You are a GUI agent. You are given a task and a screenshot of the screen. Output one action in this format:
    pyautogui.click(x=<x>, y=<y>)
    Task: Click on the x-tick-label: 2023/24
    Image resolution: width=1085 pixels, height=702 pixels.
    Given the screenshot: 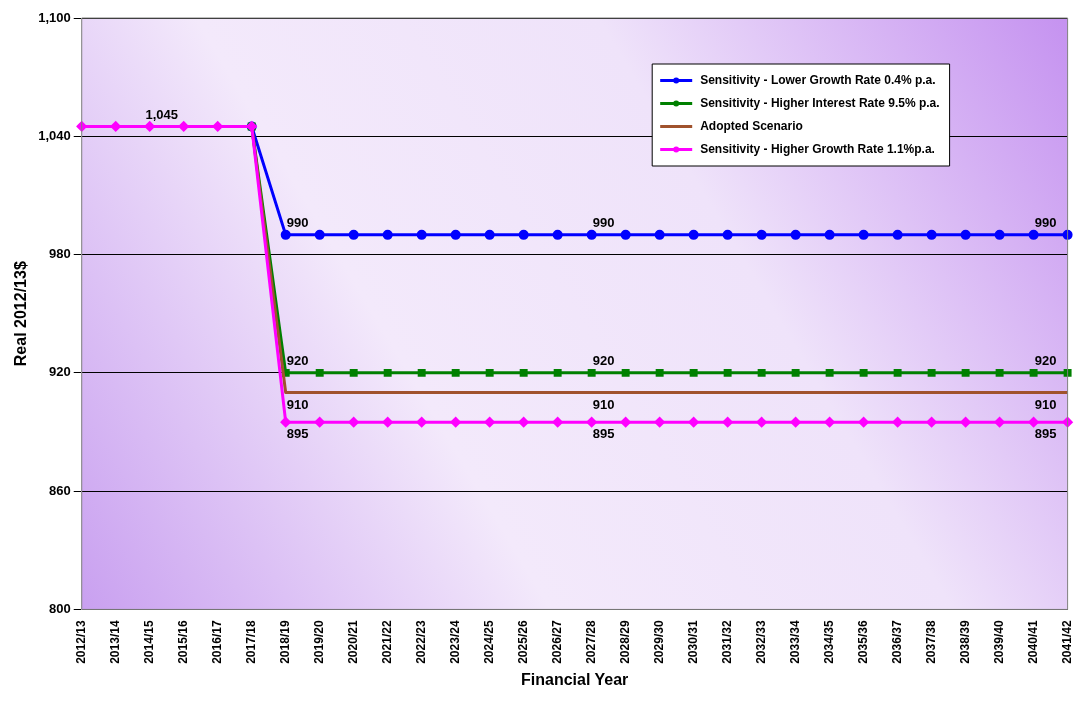 What is the action you would take?
    pyautogui.click(x=454, y=642)
    